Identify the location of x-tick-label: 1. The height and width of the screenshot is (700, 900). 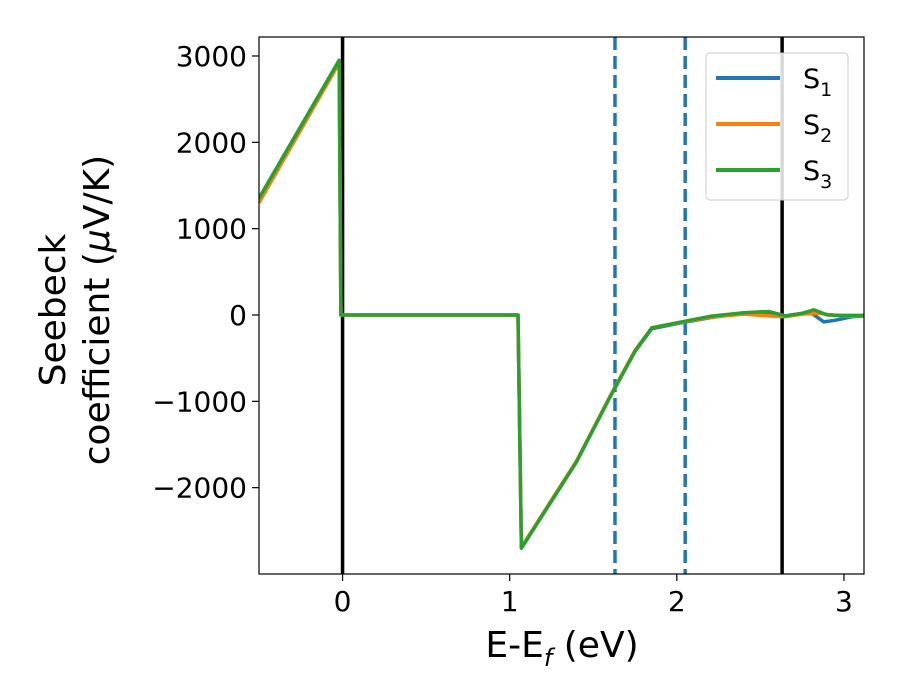
(510, 601).